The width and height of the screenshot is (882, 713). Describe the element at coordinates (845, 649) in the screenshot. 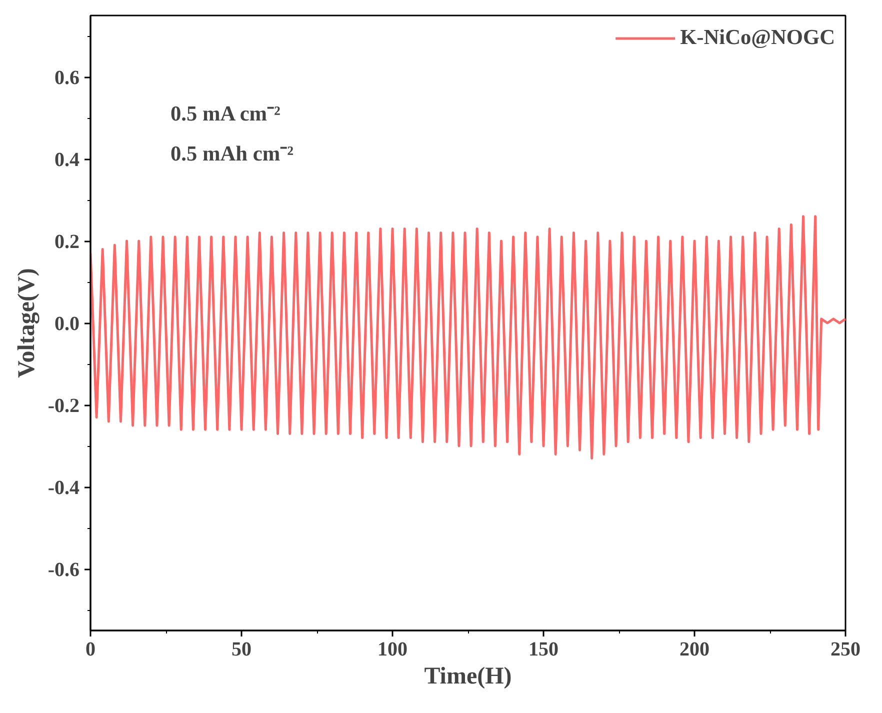

I see `x-tick-label: 250` at that location.